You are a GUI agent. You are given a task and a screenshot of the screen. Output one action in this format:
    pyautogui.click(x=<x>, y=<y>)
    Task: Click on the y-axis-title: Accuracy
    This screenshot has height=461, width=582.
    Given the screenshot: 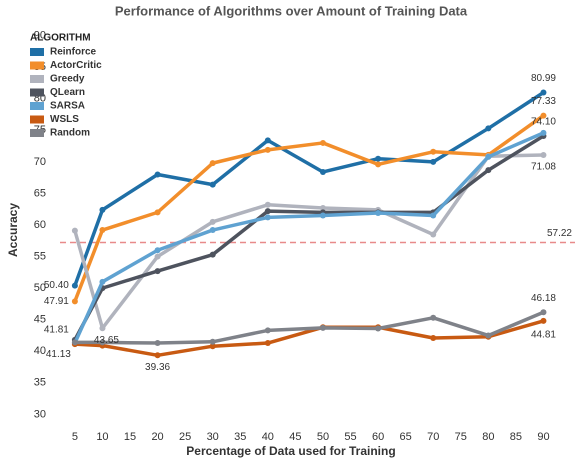 What is the action you would take?
    pyautogui.click(x=13, y=230)
    